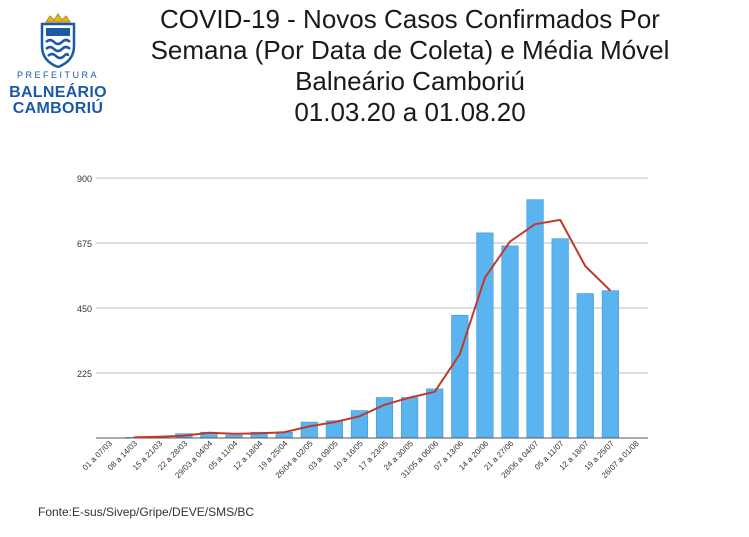 This screenshot has width=749, height=537. Describe the element at coordinates (58, 40) in the screenshot. I see `city-coat-of-arms-icon` at that location.